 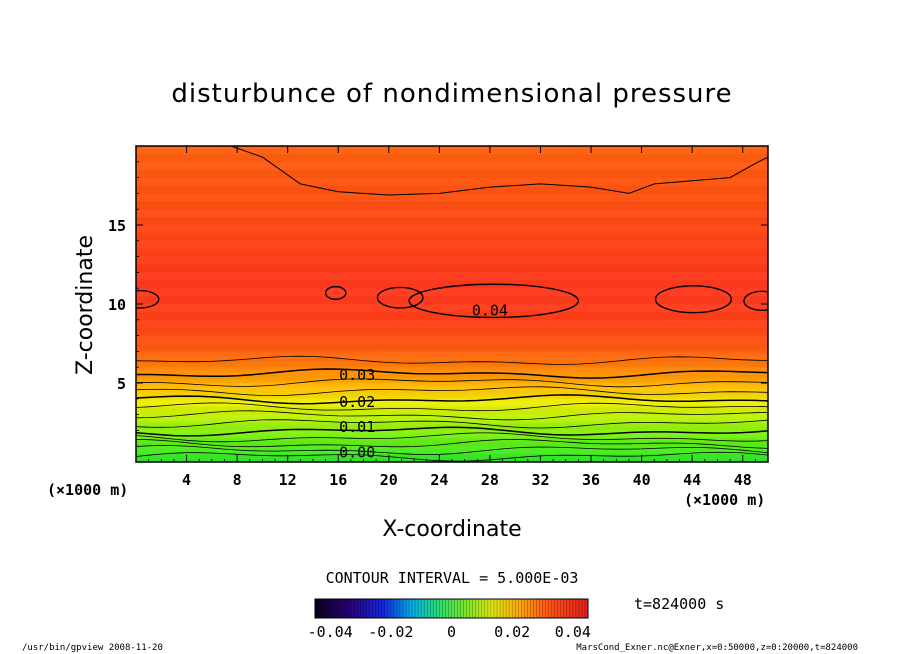 I want to click on colorbar-tick-label: -0.02, so click(x=390, y=632).